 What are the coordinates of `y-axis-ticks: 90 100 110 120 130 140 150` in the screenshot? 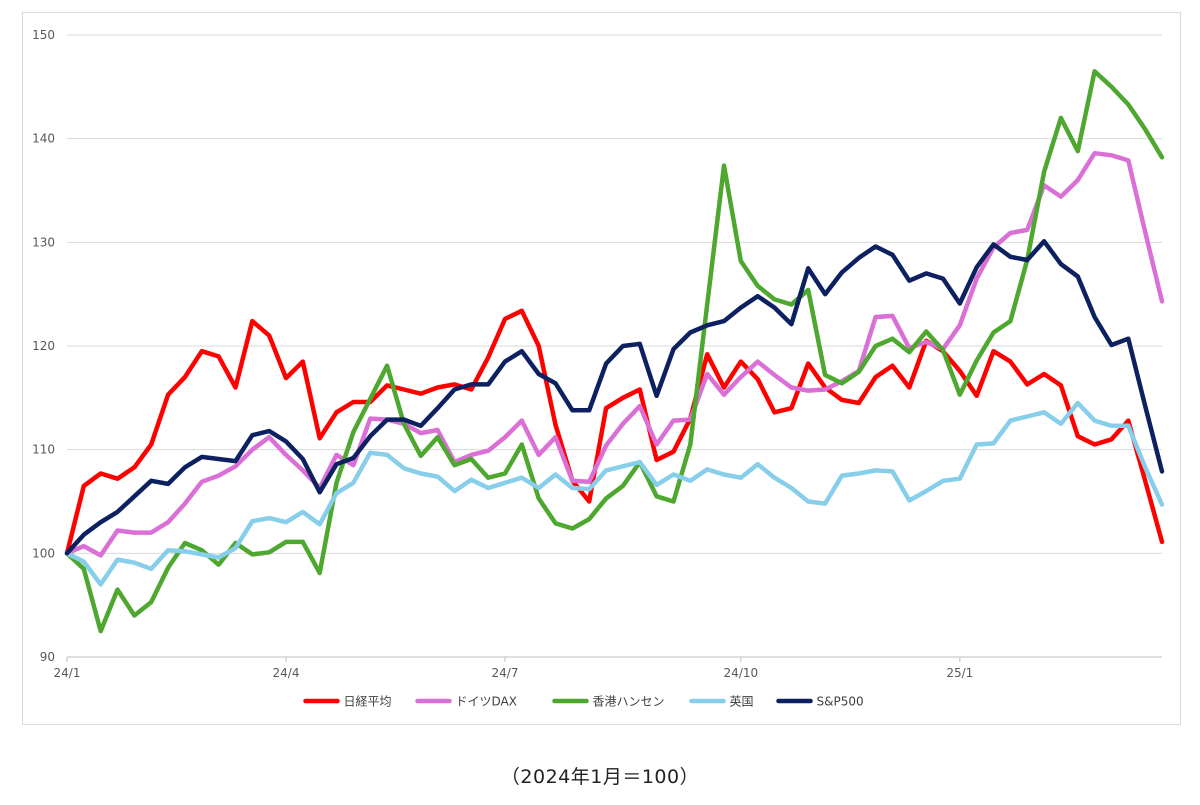 It's located at (43, 346).